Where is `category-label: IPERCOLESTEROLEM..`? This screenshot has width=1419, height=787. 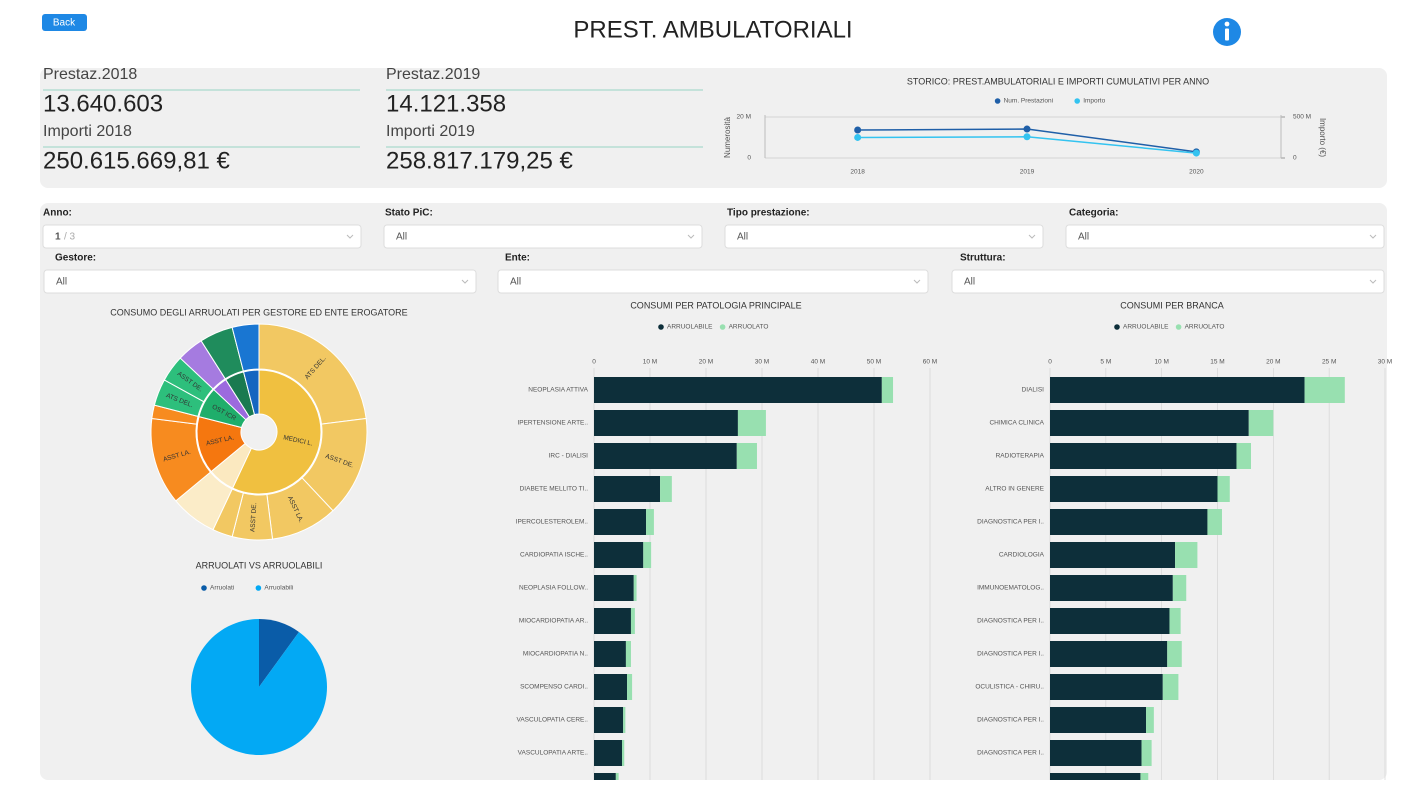 category-label: IPERCOLESTEROLEM.. is located at coordinates (552, 522).